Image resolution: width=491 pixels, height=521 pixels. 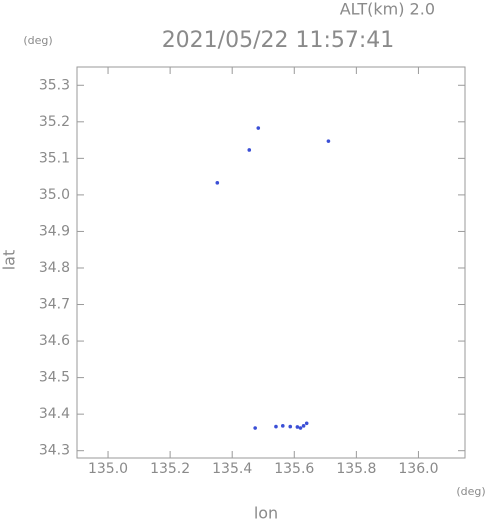 I want to click on y-tick-label: 34.7, so click(x=54, y=305).